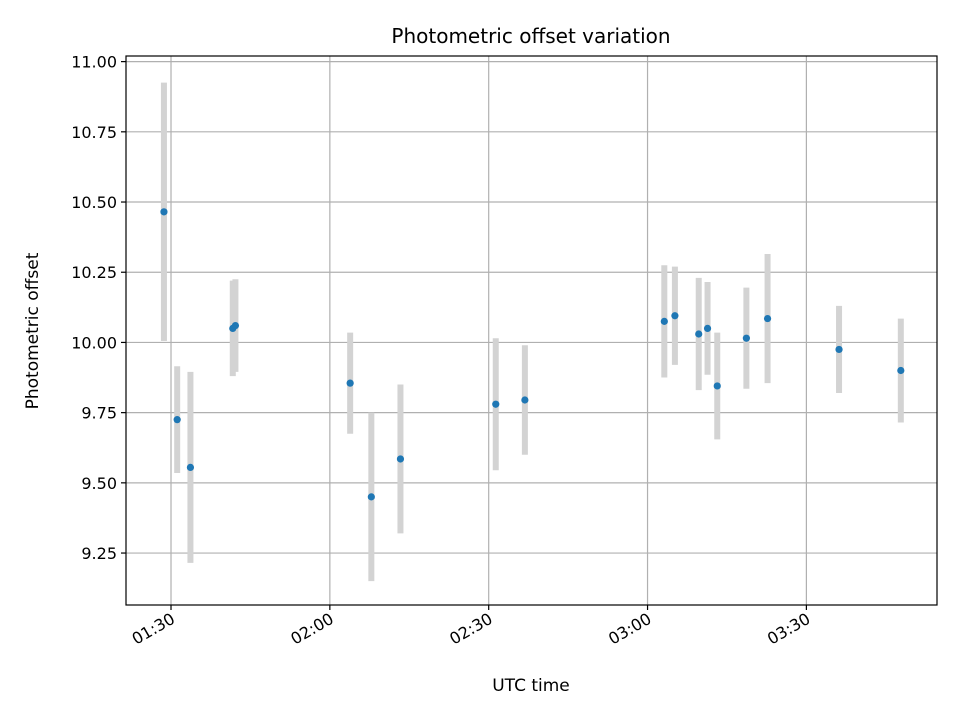 This screenshot has height=720, width=960. Describe the element at coordinates (94, 132) in the screenshot. I see `y-tick-label: 10.75` at that location.